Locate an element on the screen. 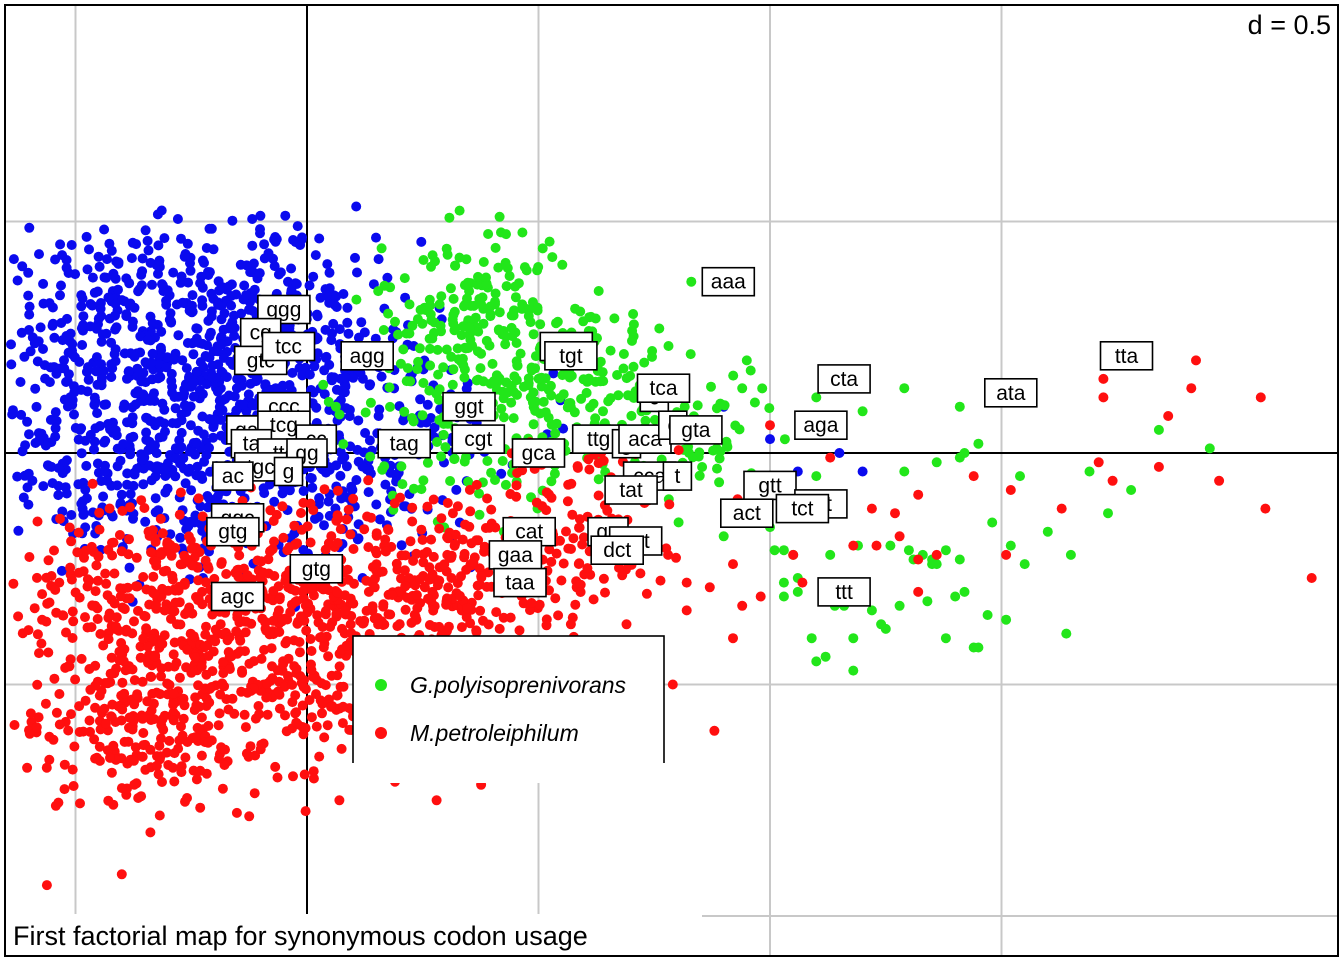 Image resolution: width=1344 pixels, height=960 pixels. codon-label-text: cat is located at coordinates (529, 532).